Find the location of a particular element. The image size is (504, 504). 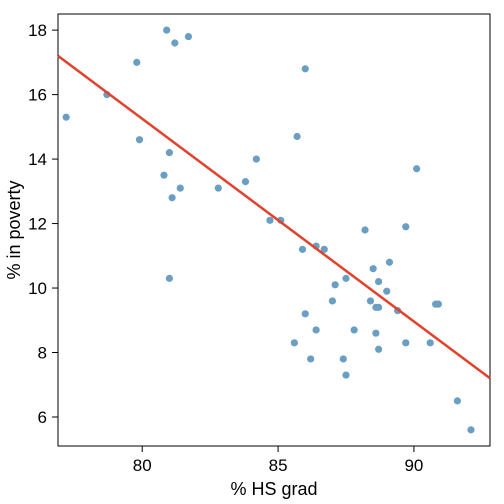

x-tick-label: 90 is located at coordinates (413, 465).